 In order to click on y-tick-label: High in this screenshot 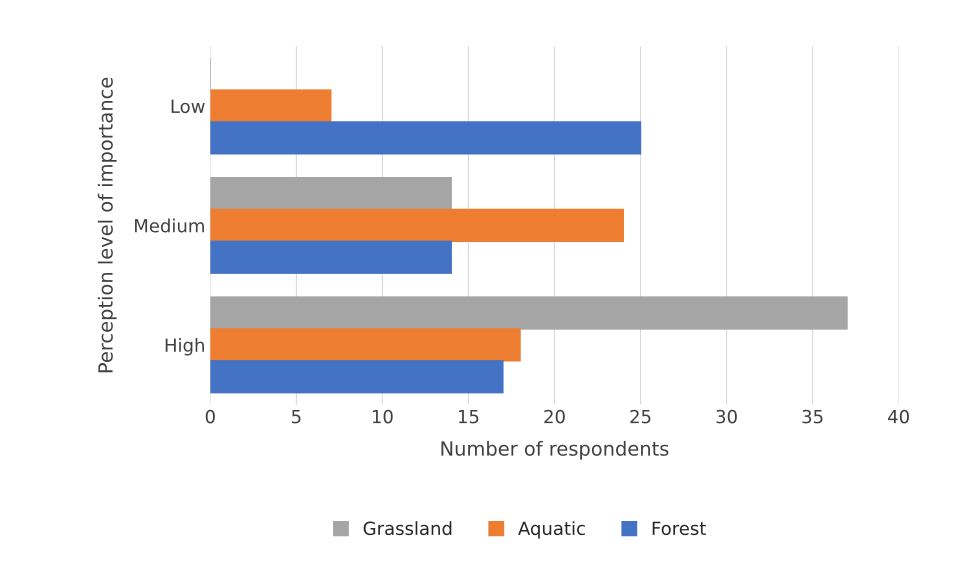, I will do `click(185, 347)`.